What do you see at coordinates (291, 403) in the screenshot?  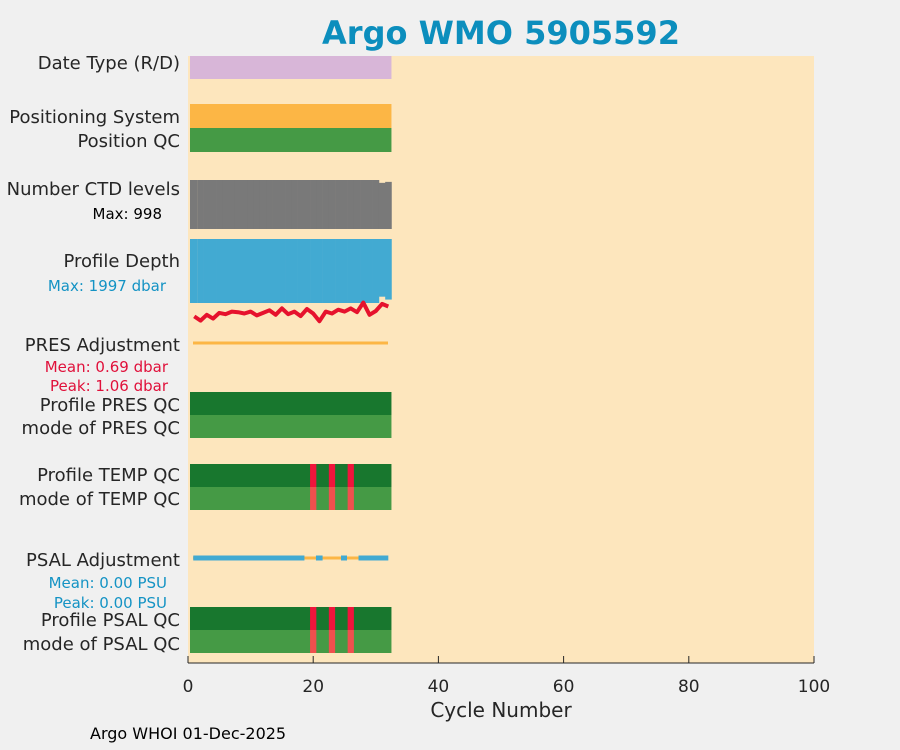 I see `profile-pres-qc-bar` at bounding box center [291, 403].